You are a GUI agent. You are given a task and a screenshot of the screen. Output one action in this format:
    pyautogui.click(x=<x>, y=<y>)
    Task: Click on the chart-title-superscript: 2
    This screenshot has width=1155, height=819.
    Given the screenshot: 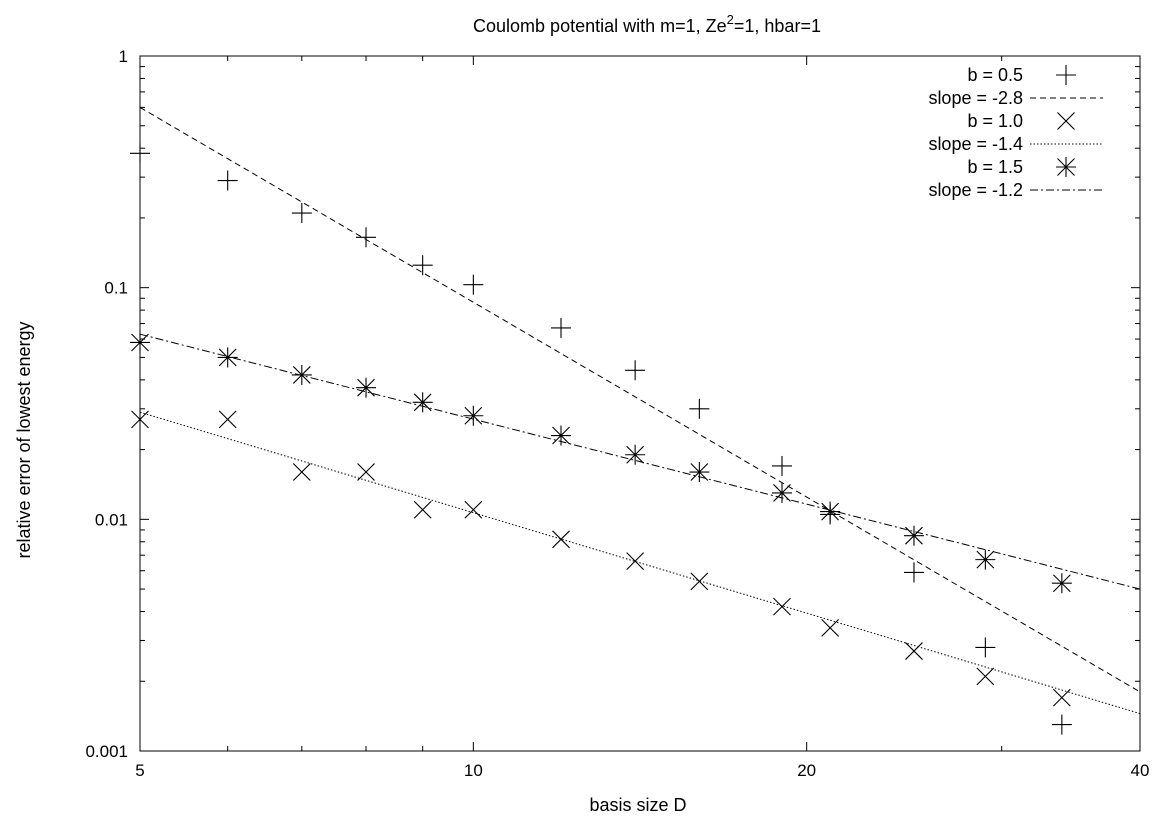 What is the action you would take?
    pyautogui.click(x=730, y=19)
    